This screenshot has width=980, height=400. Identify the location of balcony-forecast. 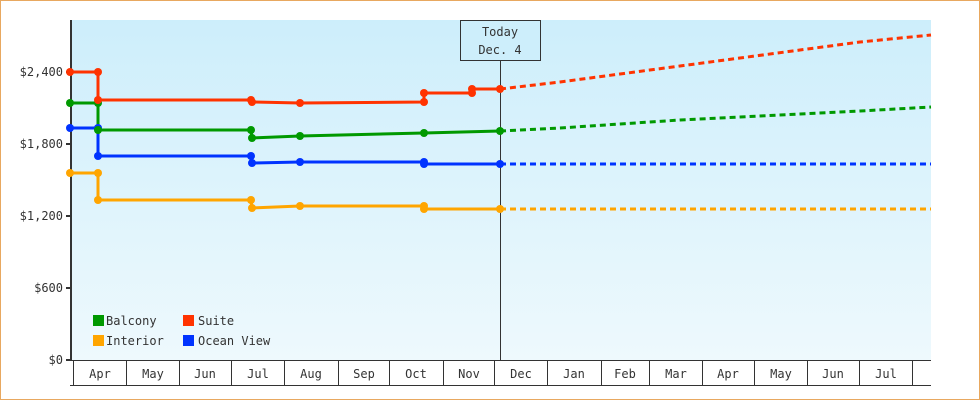
(715, 119).